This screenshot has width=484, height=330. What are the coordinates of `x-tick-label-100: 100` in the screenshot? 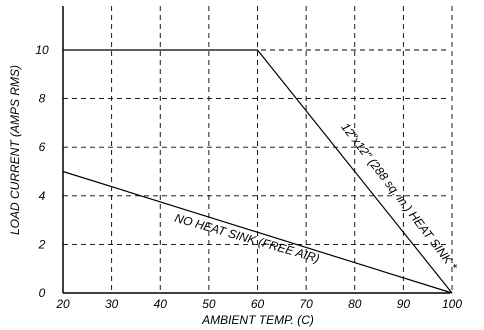 It's located at (452, 304).